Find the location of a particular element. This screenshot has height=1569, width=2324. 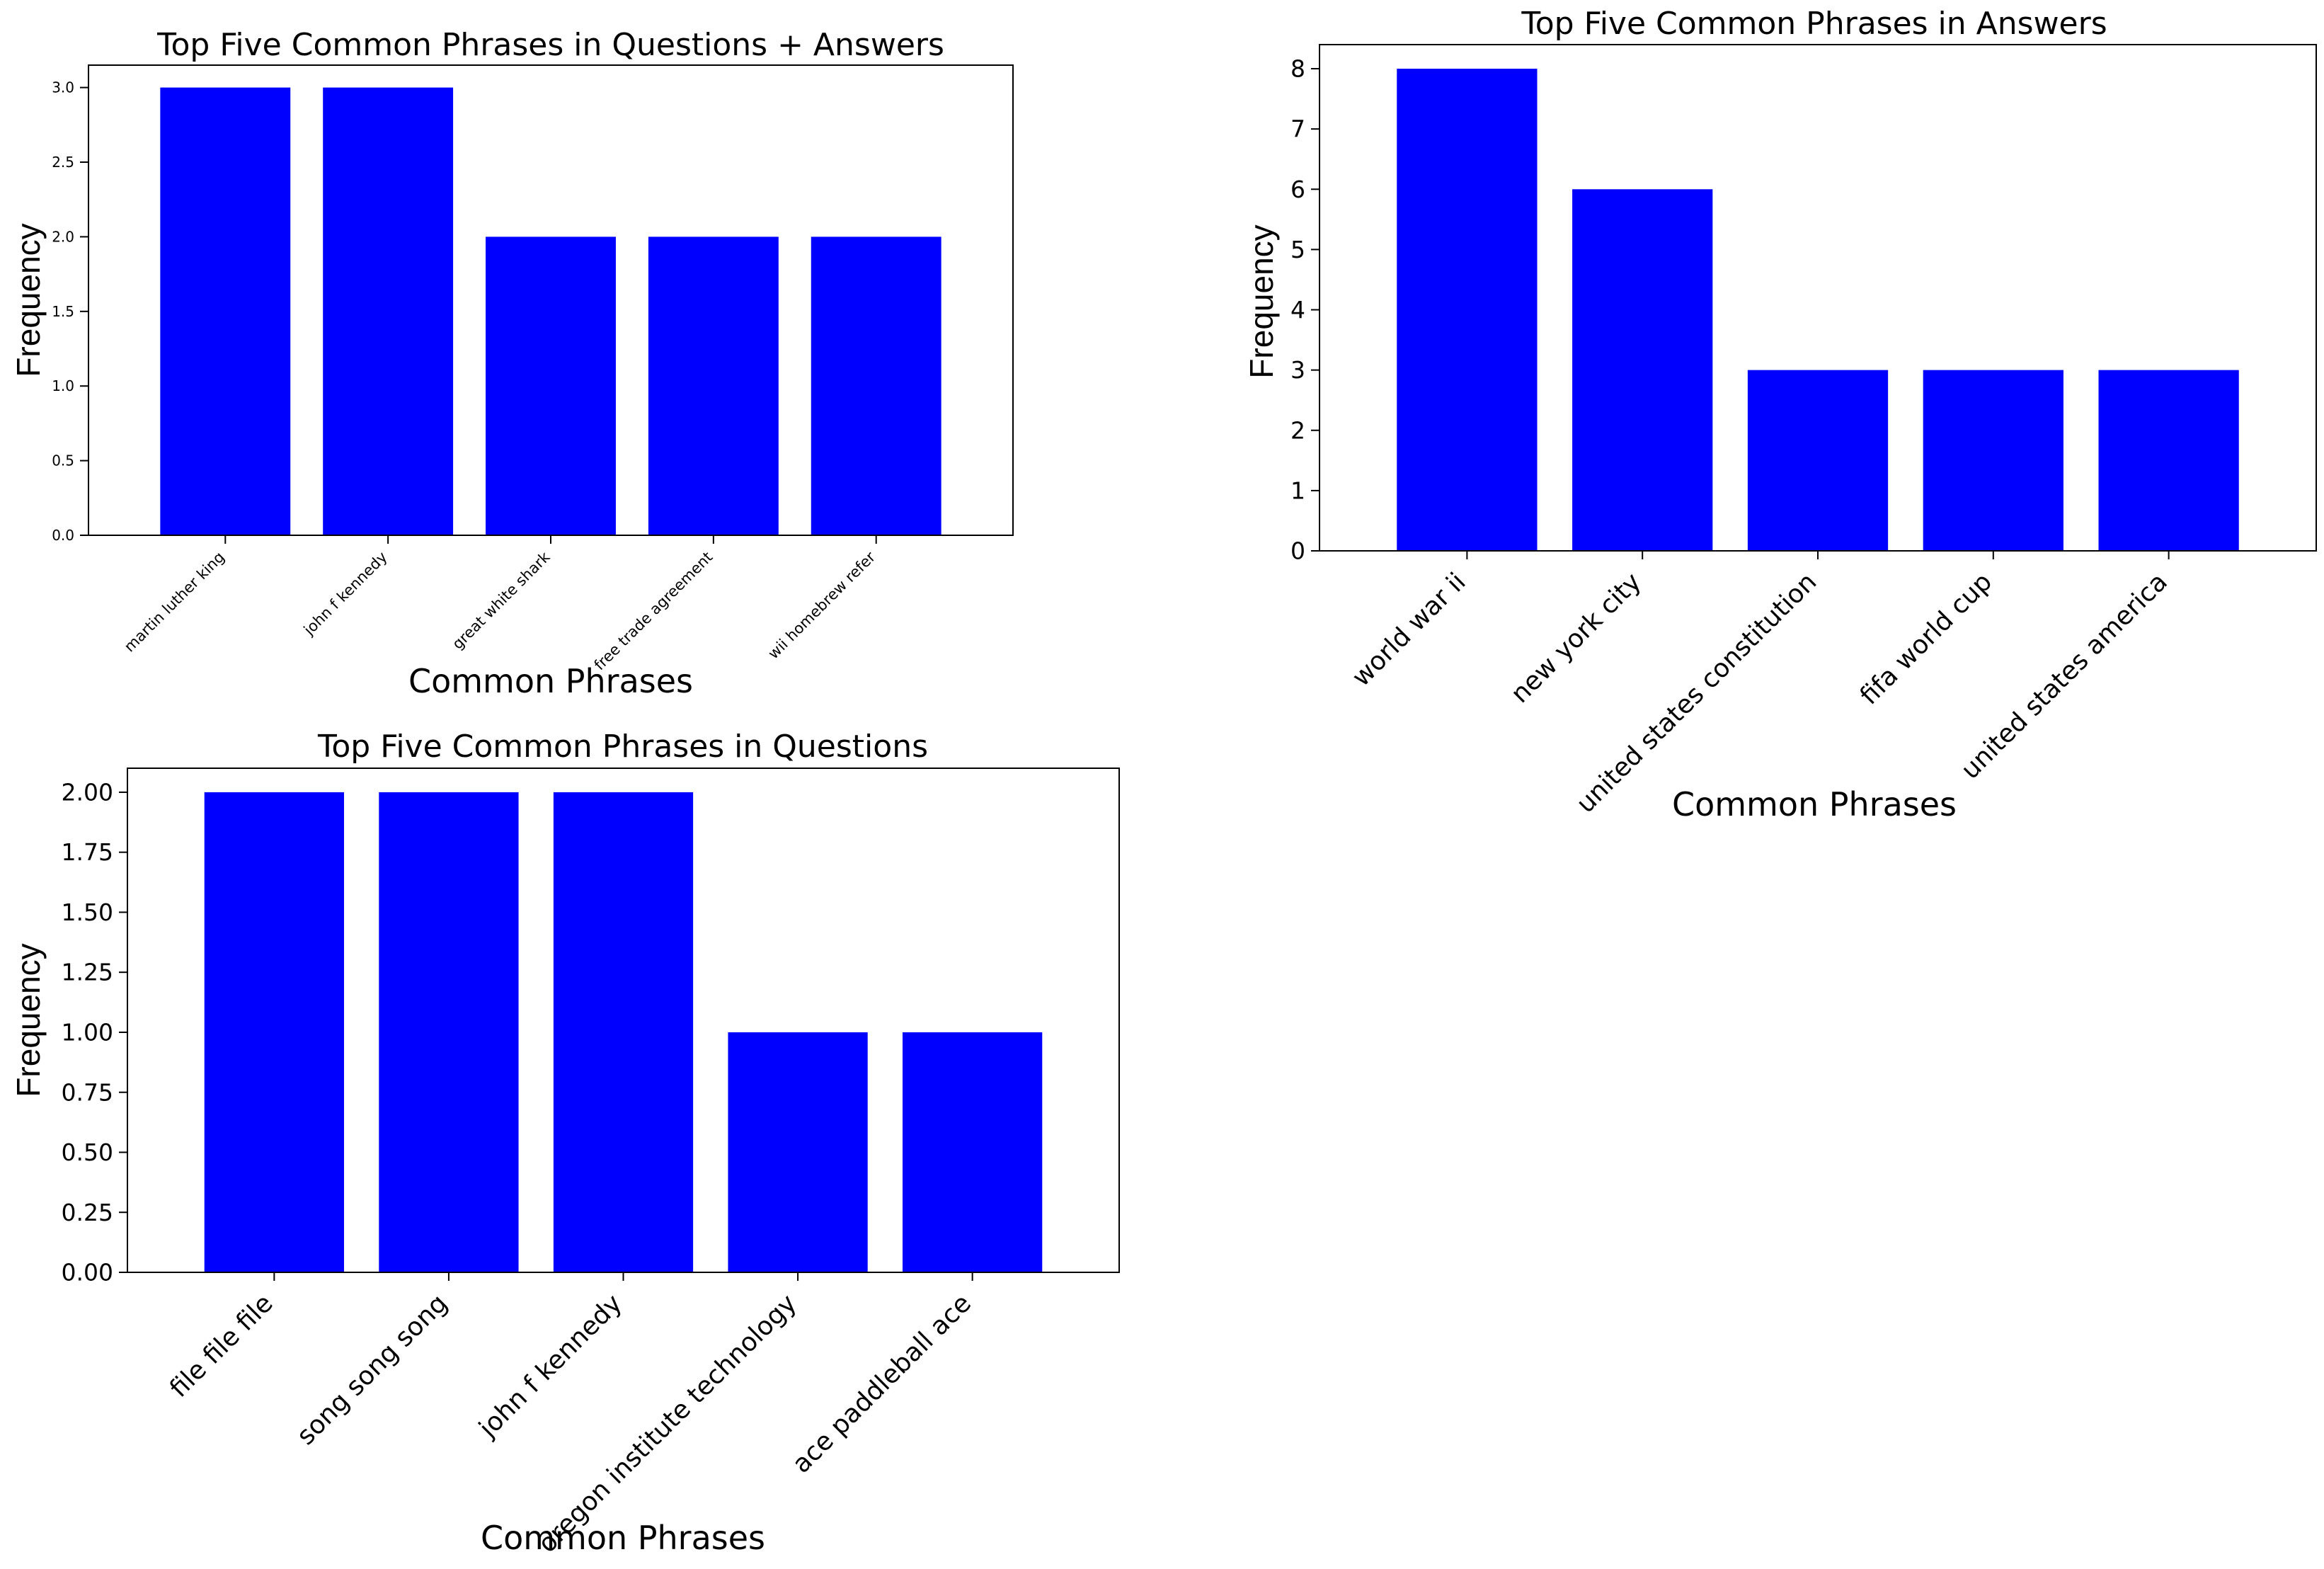

chart-title: Top Five Common Phrases in Answers is located at coordinates (1814, 24).